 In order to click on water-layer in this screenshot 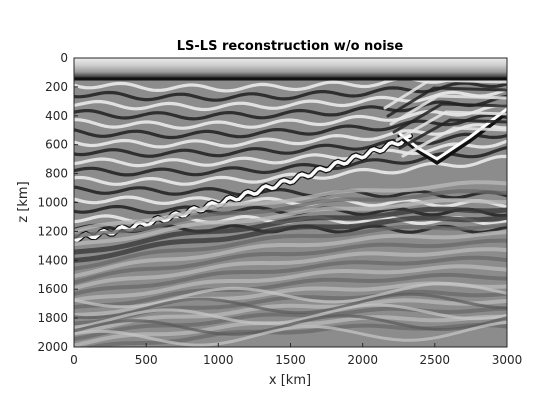, I will do `click(290, 68)`.